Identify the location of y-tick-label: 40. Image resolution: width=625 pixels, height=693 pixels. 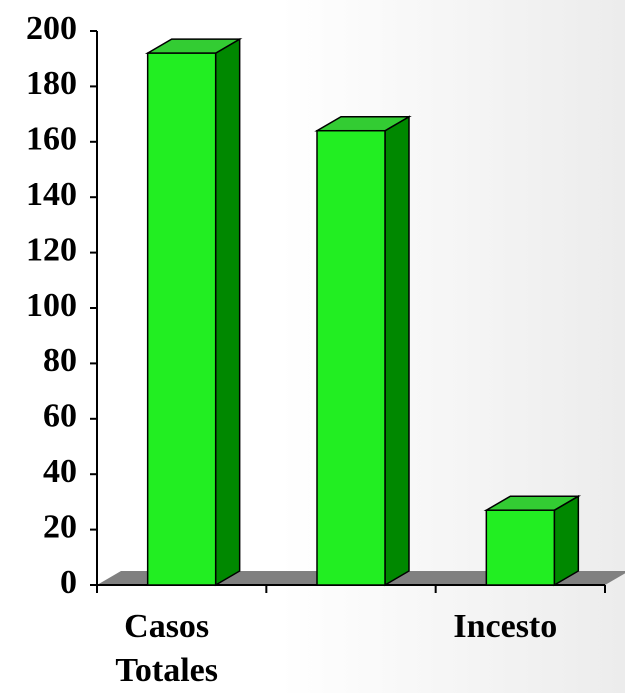
(60, 471).